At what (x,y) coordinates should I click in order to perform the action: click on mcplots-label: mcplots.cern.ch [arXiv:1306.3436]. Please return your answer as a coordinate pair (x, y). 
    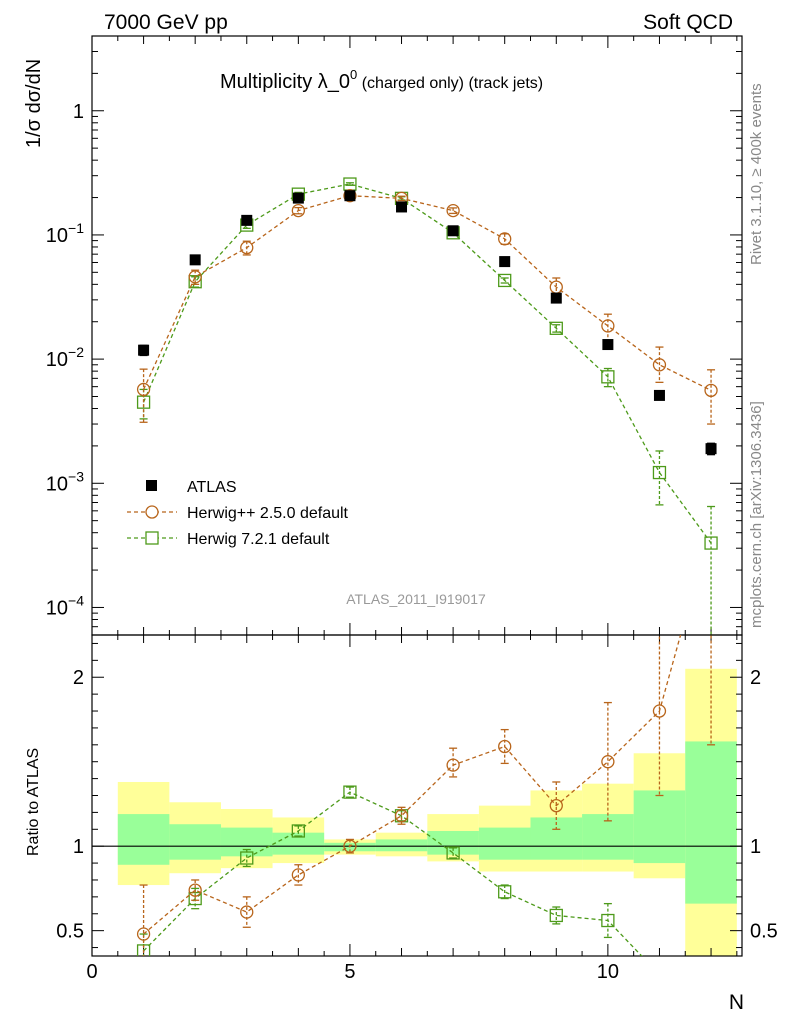
    Looking at the image, I should click on (756, 514).